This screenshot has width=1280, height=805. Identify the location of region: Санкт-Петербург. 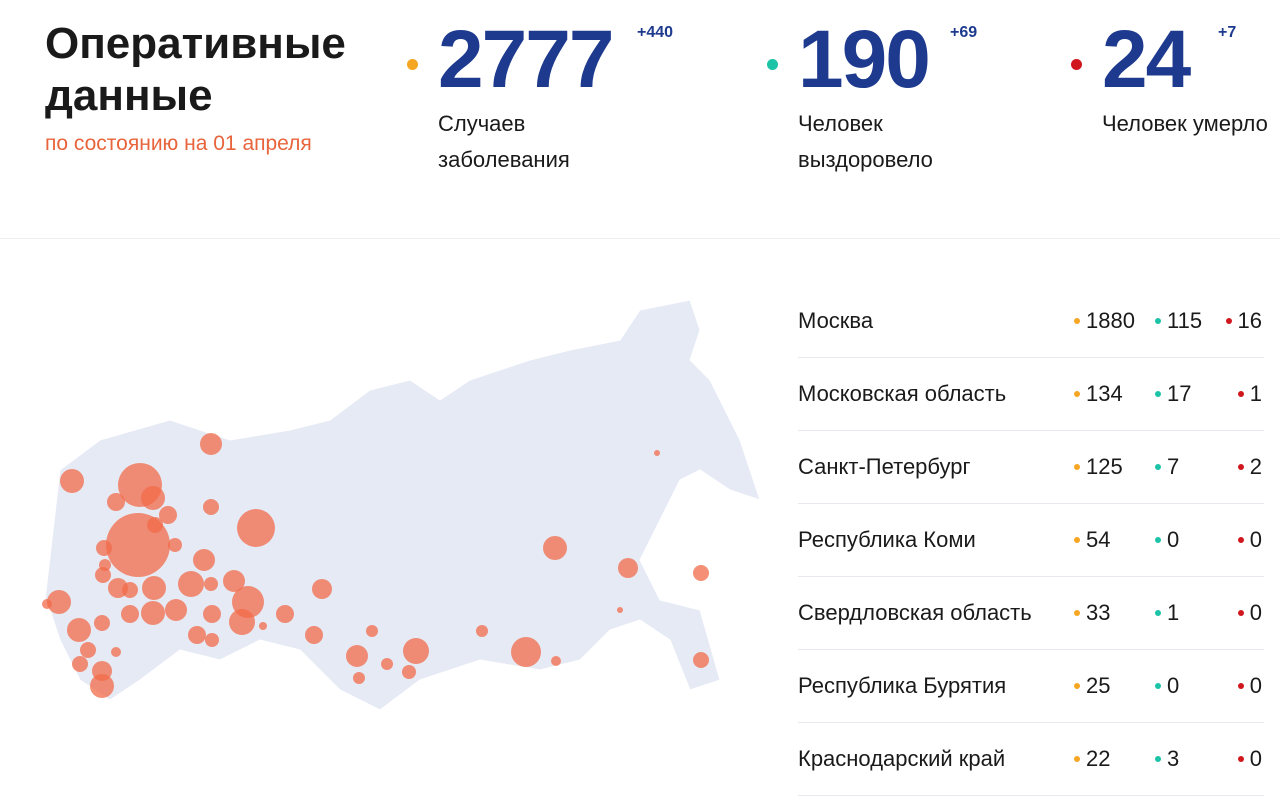
(884, 466).